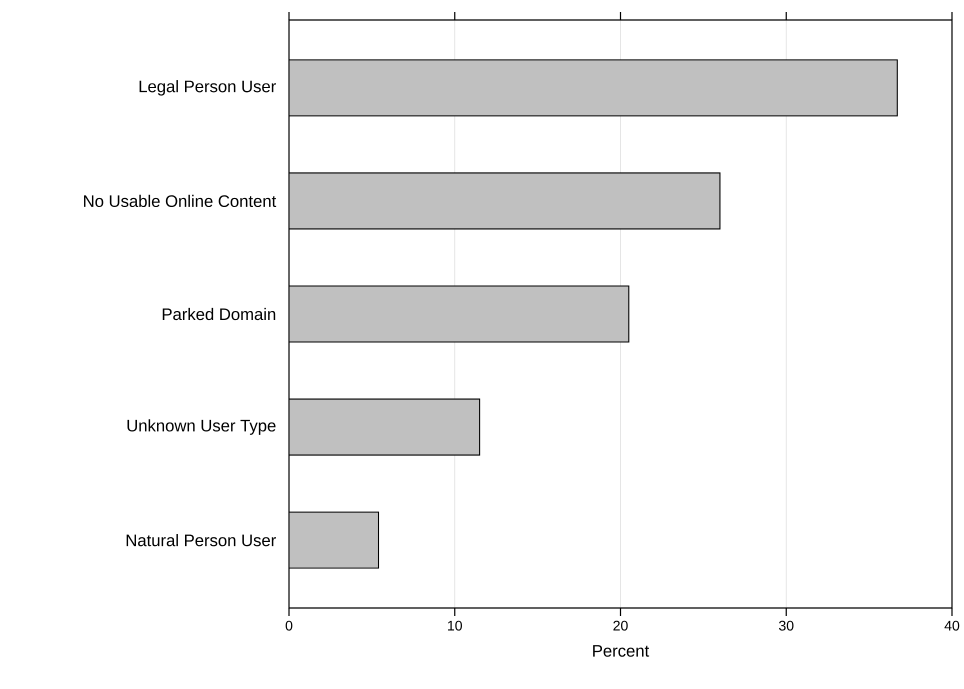  I want to click on x-axis-title: Percent, so click(621, 651).